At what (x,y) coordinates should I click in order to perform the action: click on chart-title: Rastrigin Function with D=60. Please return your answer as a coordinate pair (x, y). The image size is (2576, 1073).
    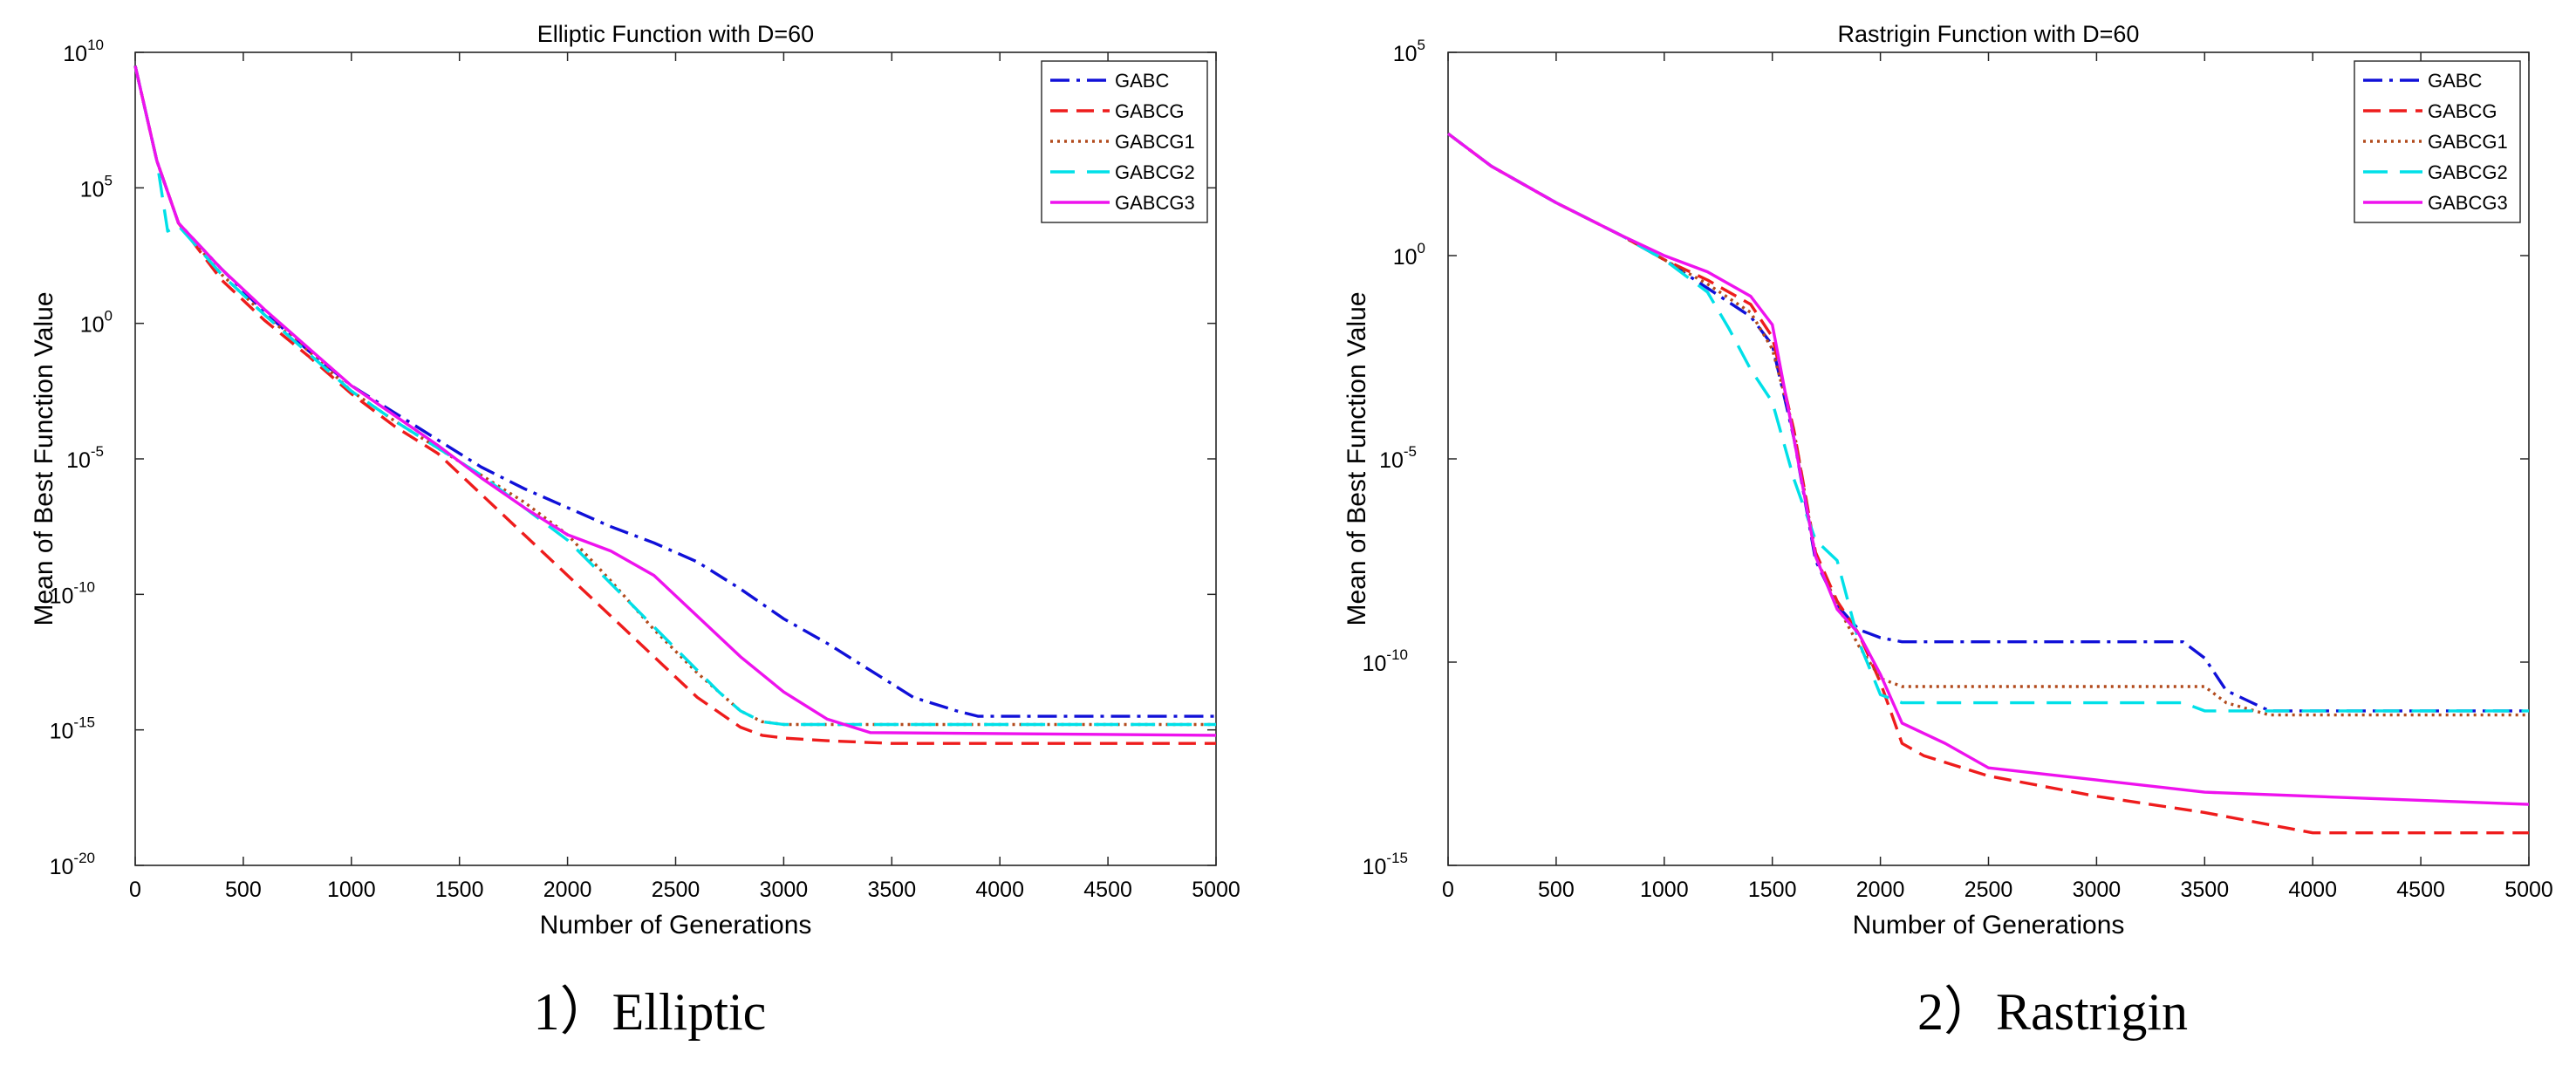
    Looking at the image, I should click on (1989, 34).